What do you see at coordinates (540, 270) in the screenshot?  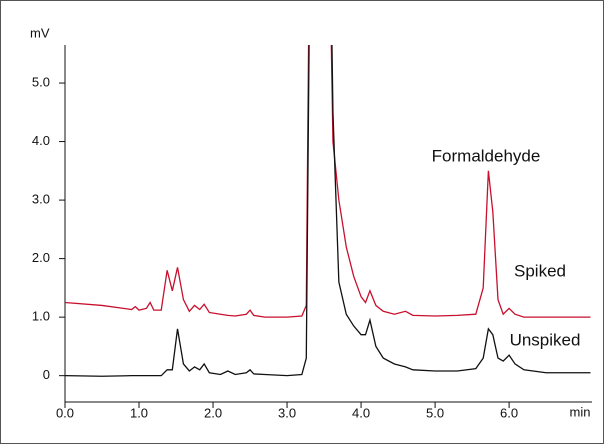 I see `annotation: Spiked` at bounding box center [540, 270].